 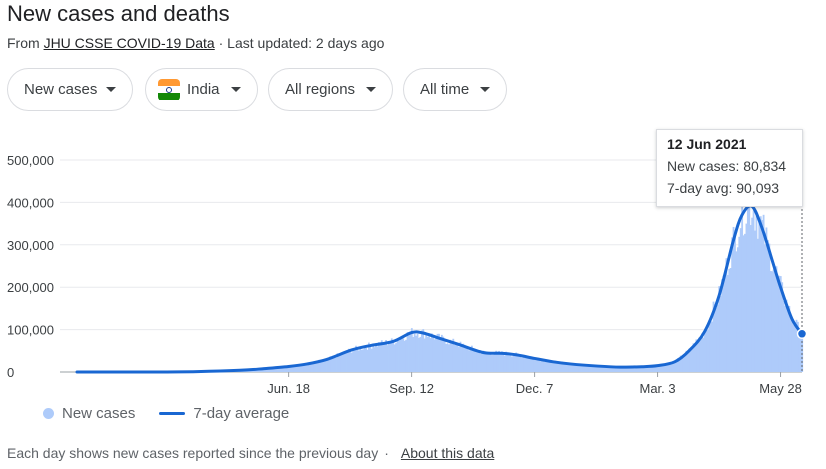 What do you see at coordinates (330, 89) in the screenshot?
I see `region-dropdown: All regions` at bounding box center [330, 89].